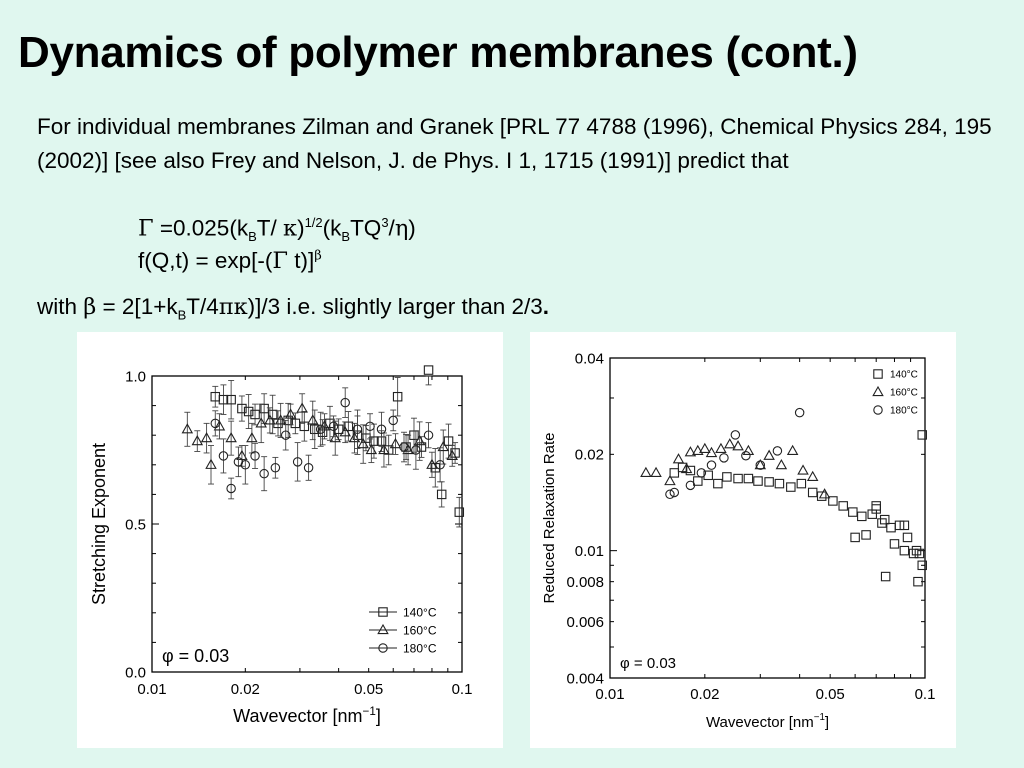  Describe the element at coordinates (205, 260) in the screenshot. I see `eq2-part1: f(Q,t) = exp[-(` at that location.